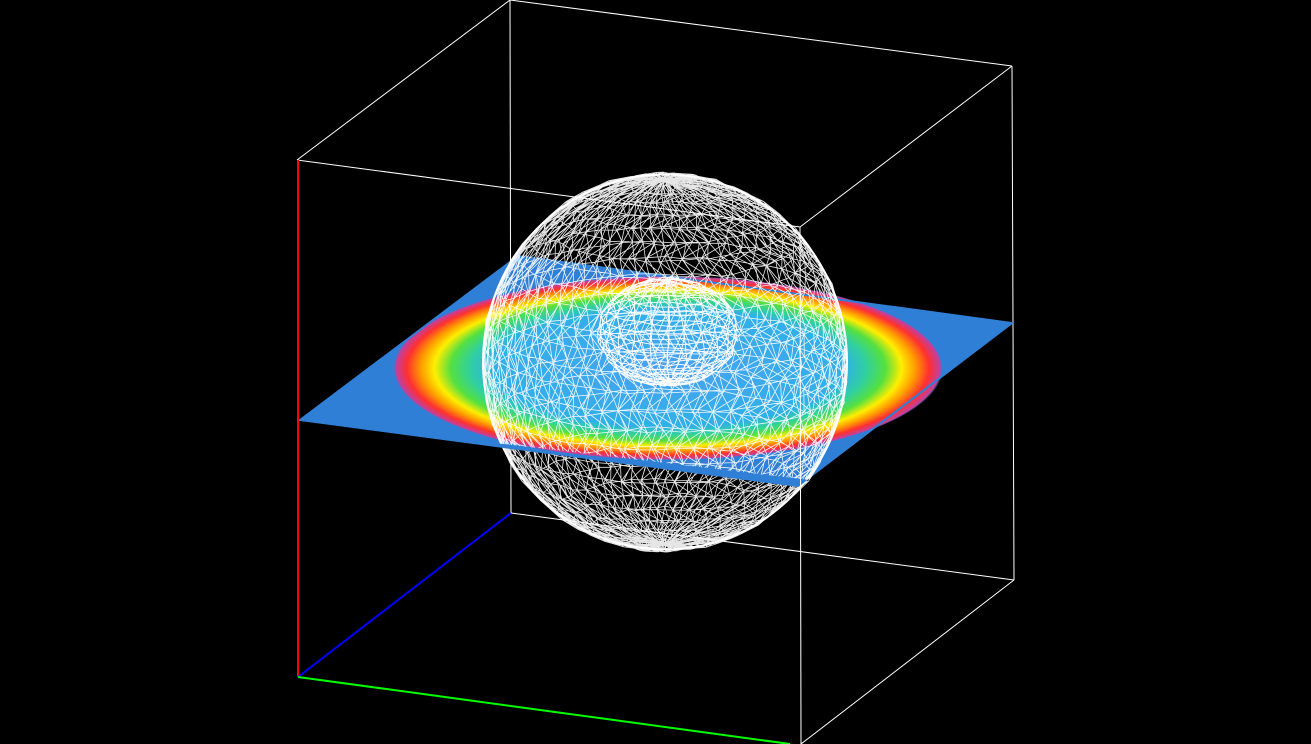 This screenshot has height=744, width=1311. I want to click on wireframe-silhouette, so click(665, 326).